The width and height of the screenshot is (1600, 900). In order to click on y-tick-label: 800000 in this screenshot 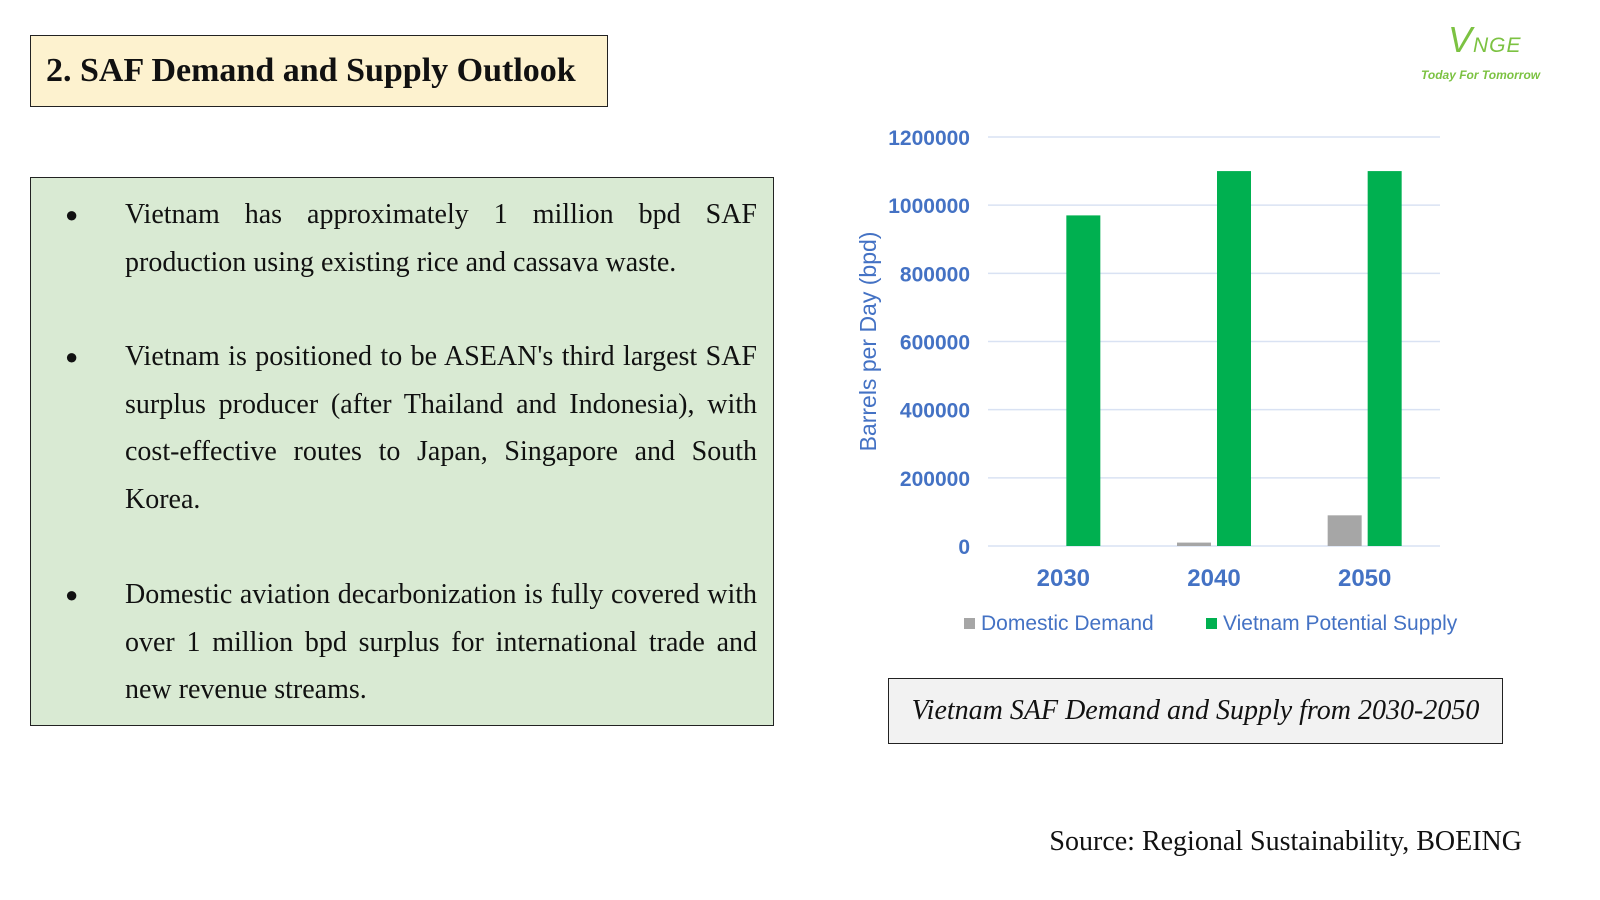, I will do `click(935, 274)`.